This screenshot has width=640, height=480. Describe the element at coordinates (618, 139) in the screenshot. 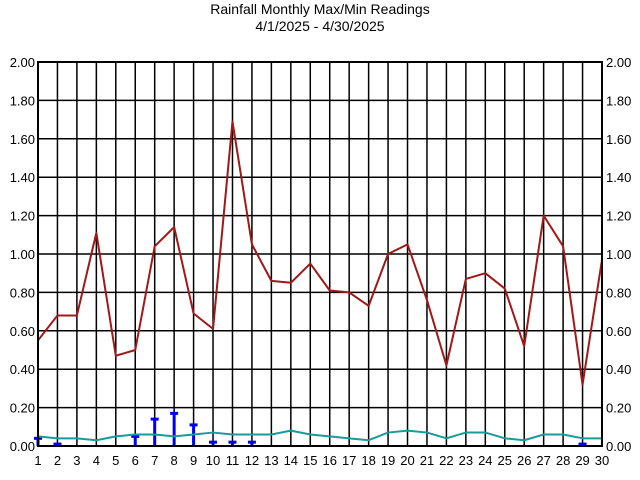

I see `y-tick-label-right: 1.60` at that location.